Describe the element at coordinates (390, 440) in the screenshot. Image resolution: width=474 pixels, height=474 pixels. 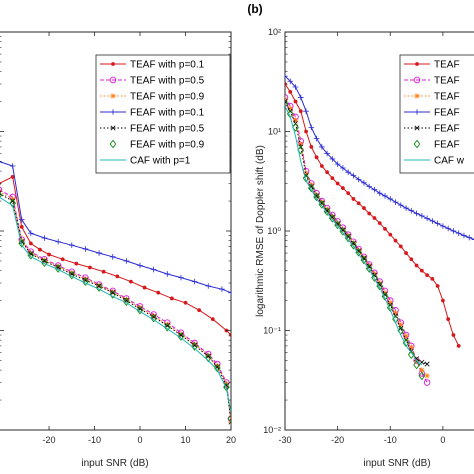
I see `panel-b-x-tick-label: -10` at that location.